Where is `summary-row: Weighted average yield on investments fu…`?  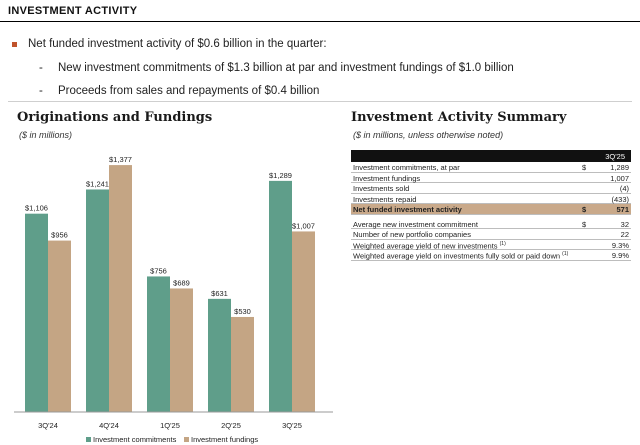 summary-row: Weighted average yield on investments fu… is located at coordinates (491, 255).